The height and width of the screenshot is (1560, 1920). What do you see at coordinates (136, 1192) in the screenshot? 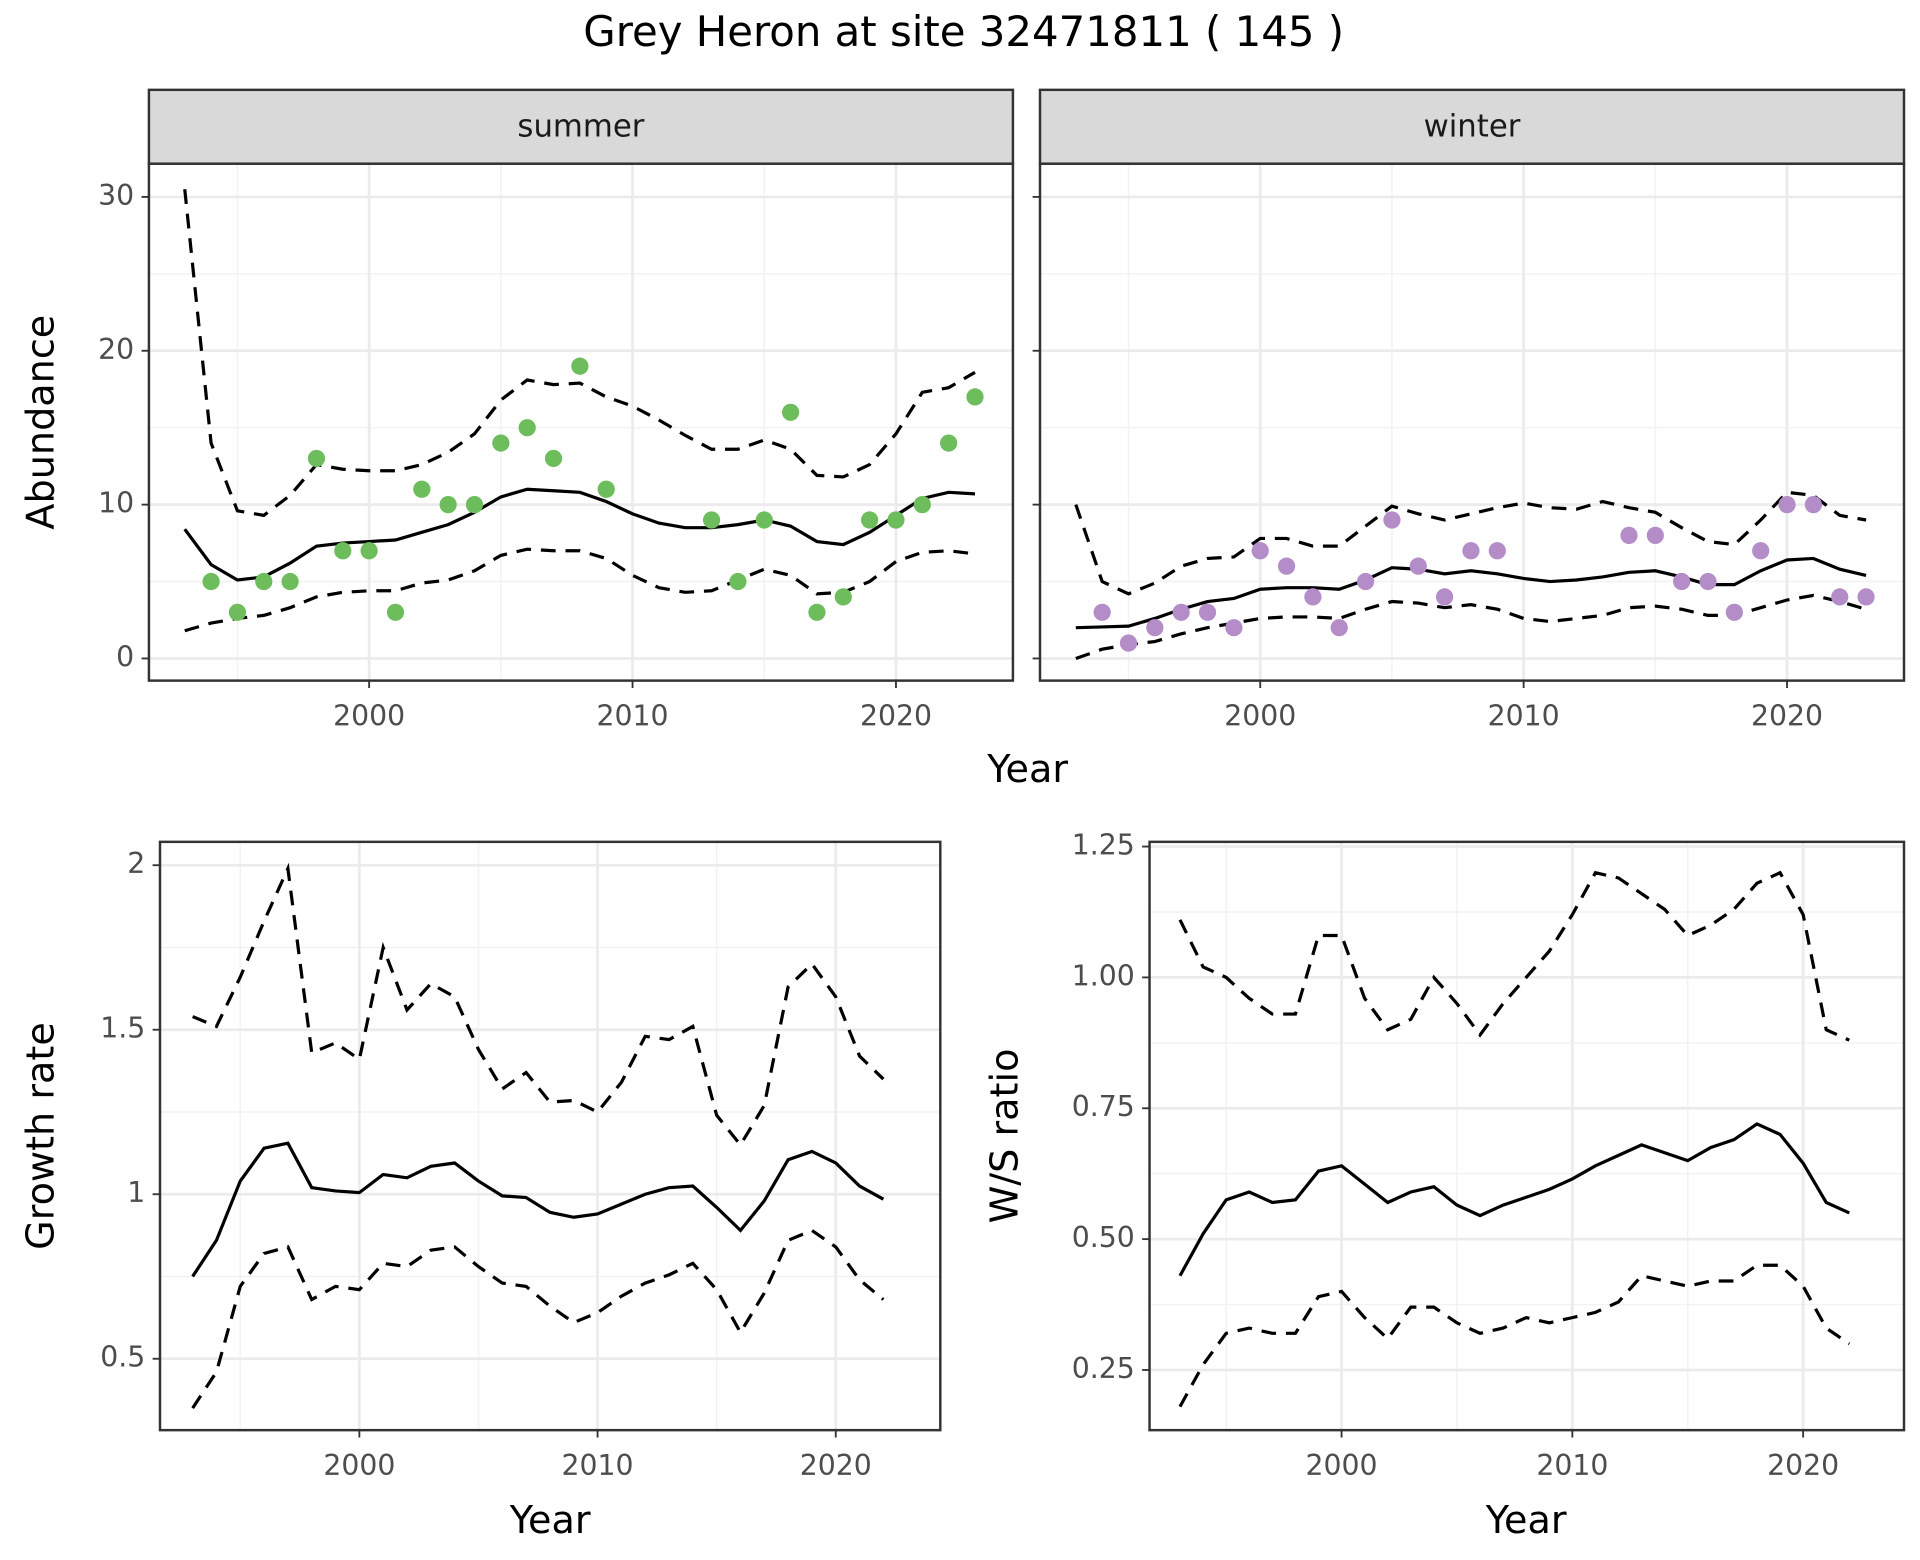
I see `y-tick-label: 1` at bounding box center [136, 1192].